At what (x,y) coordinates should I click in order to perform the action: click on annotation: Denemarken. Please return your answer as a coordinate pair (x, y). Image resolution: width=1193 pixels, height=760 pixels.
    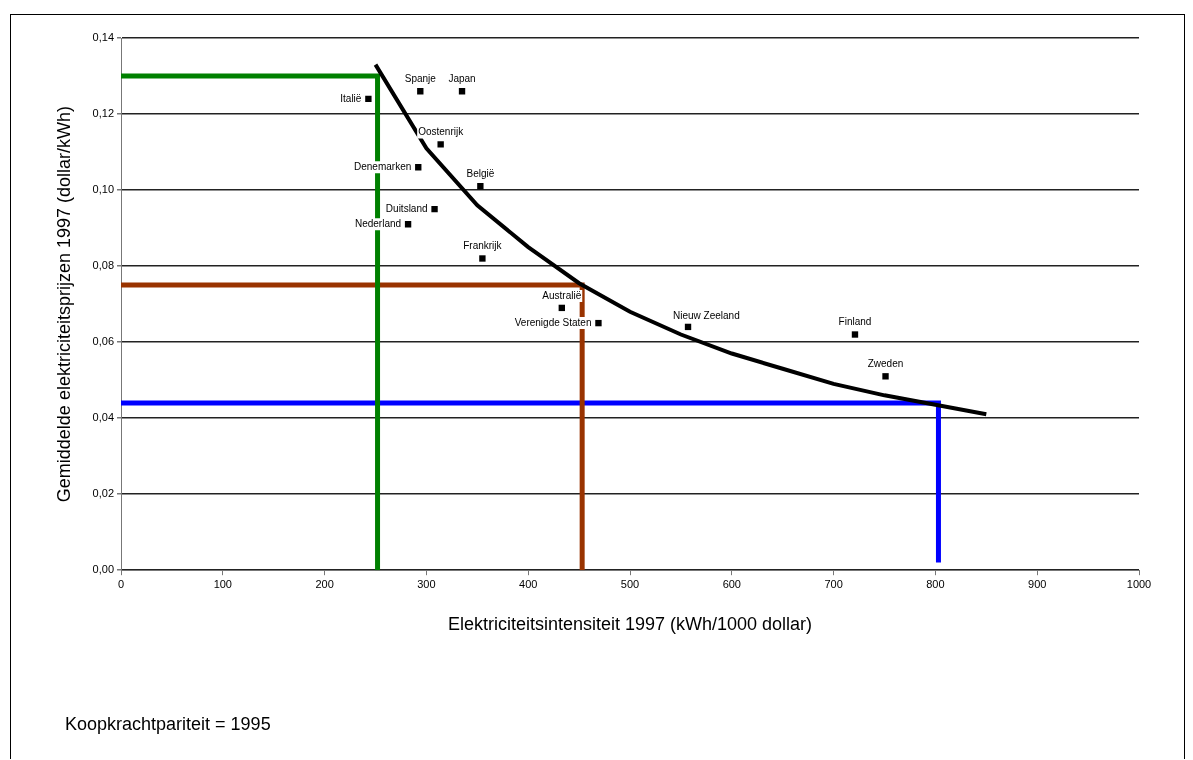
    Looking at the image, I should click on (383, 166).